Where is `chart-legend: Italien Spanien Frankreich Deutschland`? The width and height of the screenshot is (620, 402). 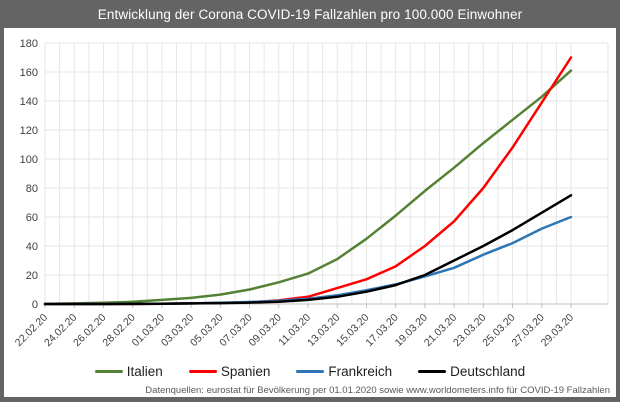 chart-legend: Italien Spanien Frankreich Deutschland is located at coordinates (310, 371).